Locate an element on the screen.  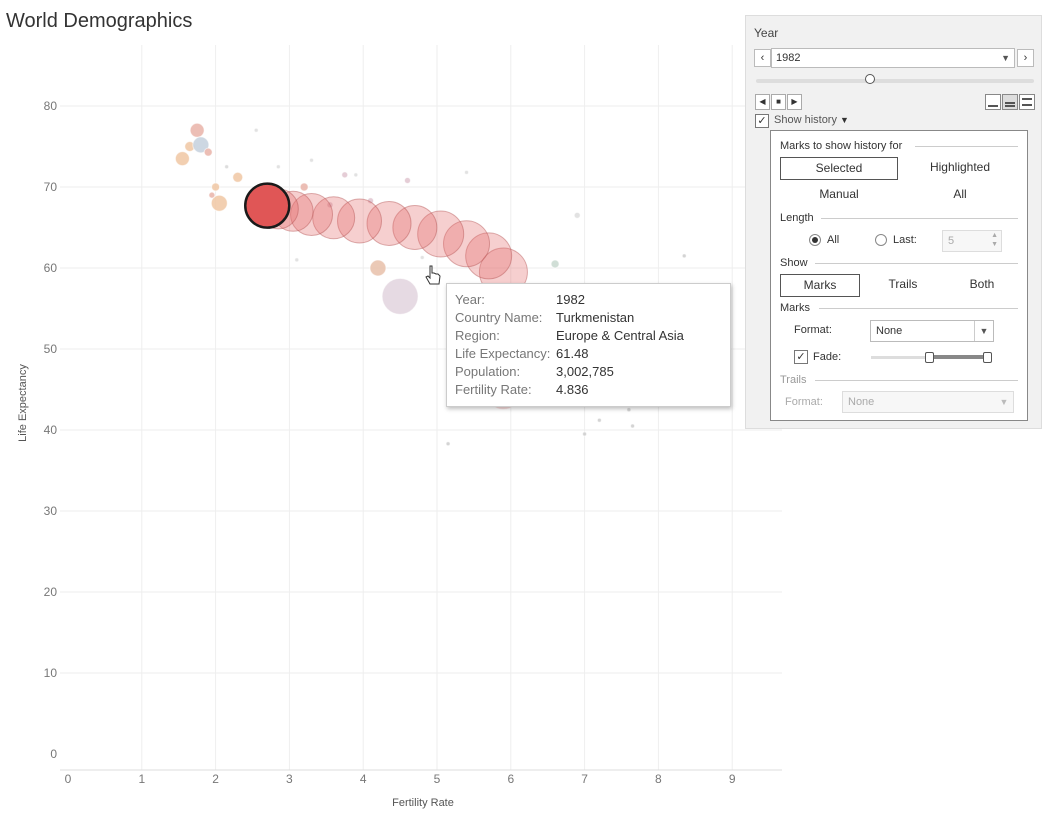
speed-fast-icon is located at coordinates (1027, 102).